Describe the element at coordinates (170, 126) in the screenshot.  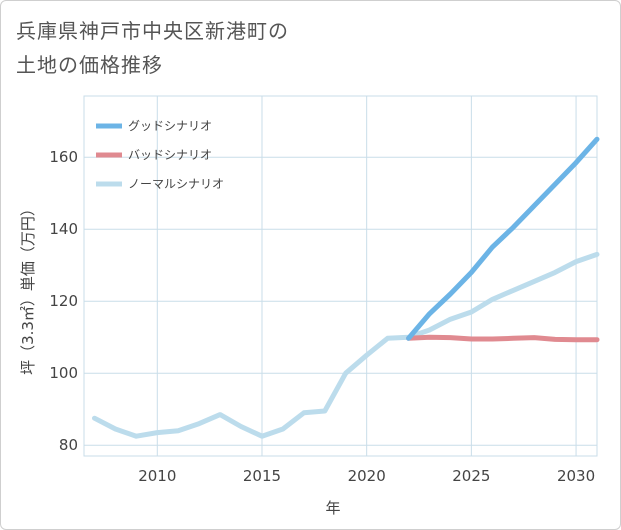
I see `legend-label-good: グッドシナリオ` at that location.